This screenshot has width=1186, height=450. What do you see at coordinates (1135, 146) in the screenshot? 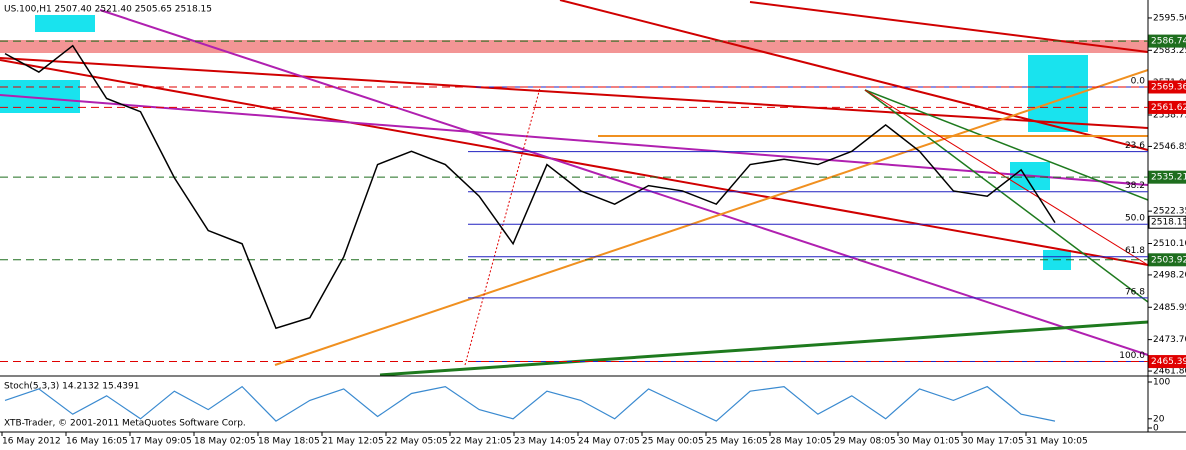
I see `fibo-label: 23.6` at bounding box center [1135, 146].